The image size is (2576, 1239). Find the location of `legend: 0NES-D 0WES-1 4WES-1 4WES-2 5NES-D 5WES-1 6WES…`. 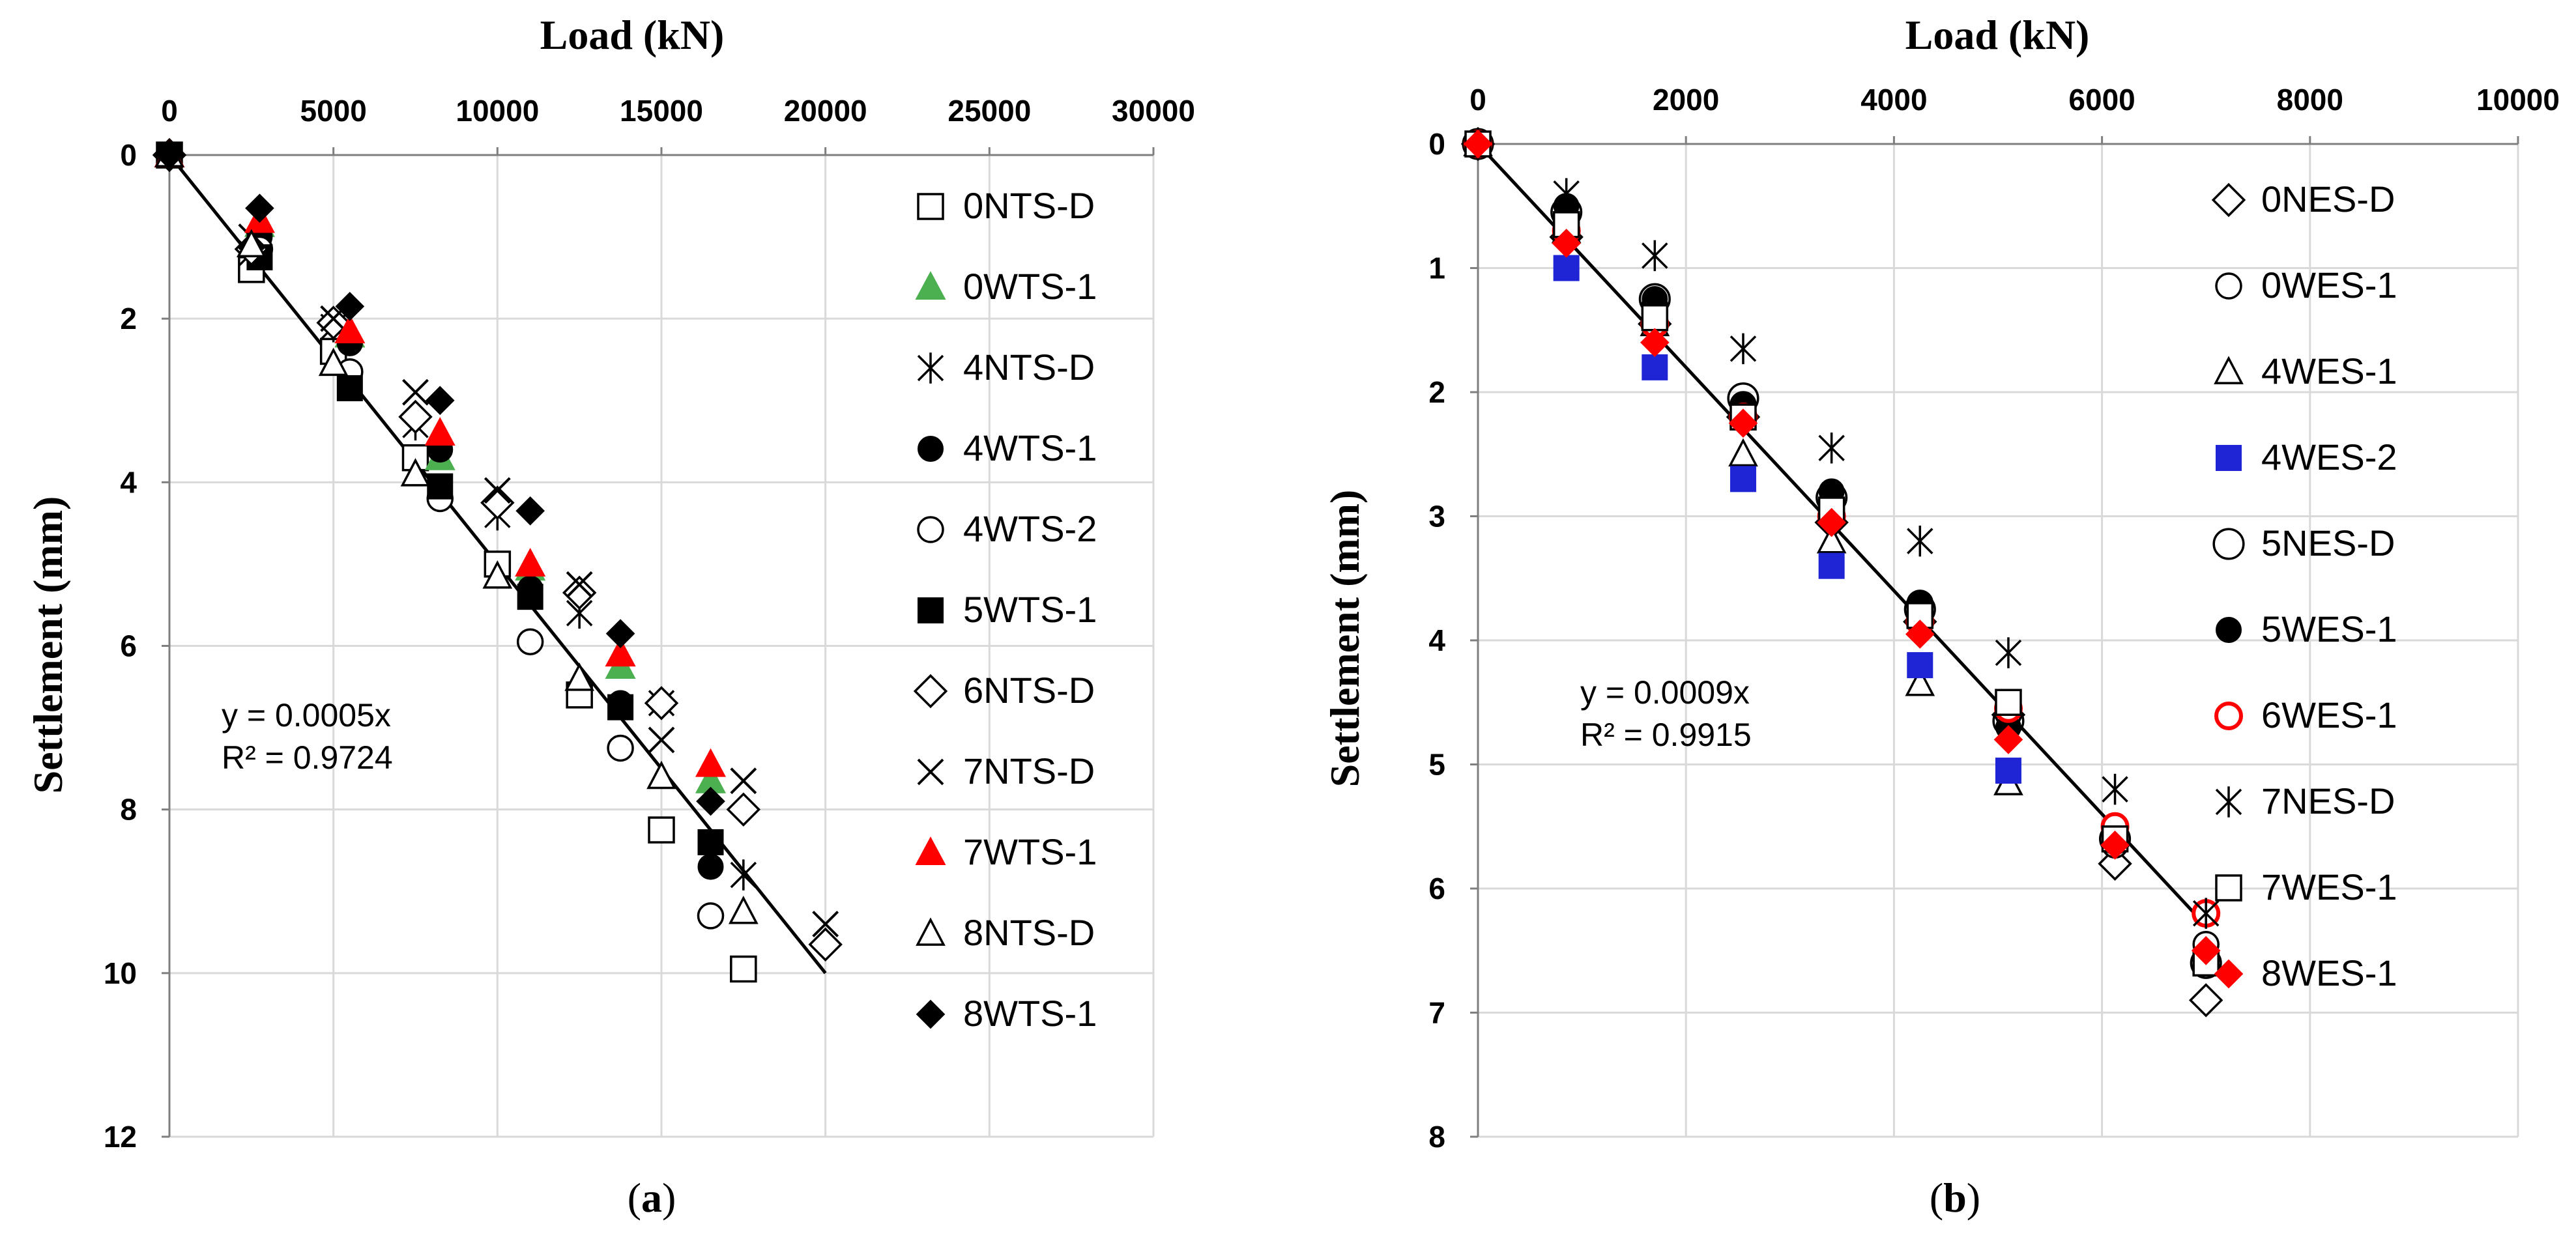

legend: 0NES-D 0WES-1 4WES-1 4WES-2 5NES-D 5WES-1 6WES… is located at coordinates (2304, 585).